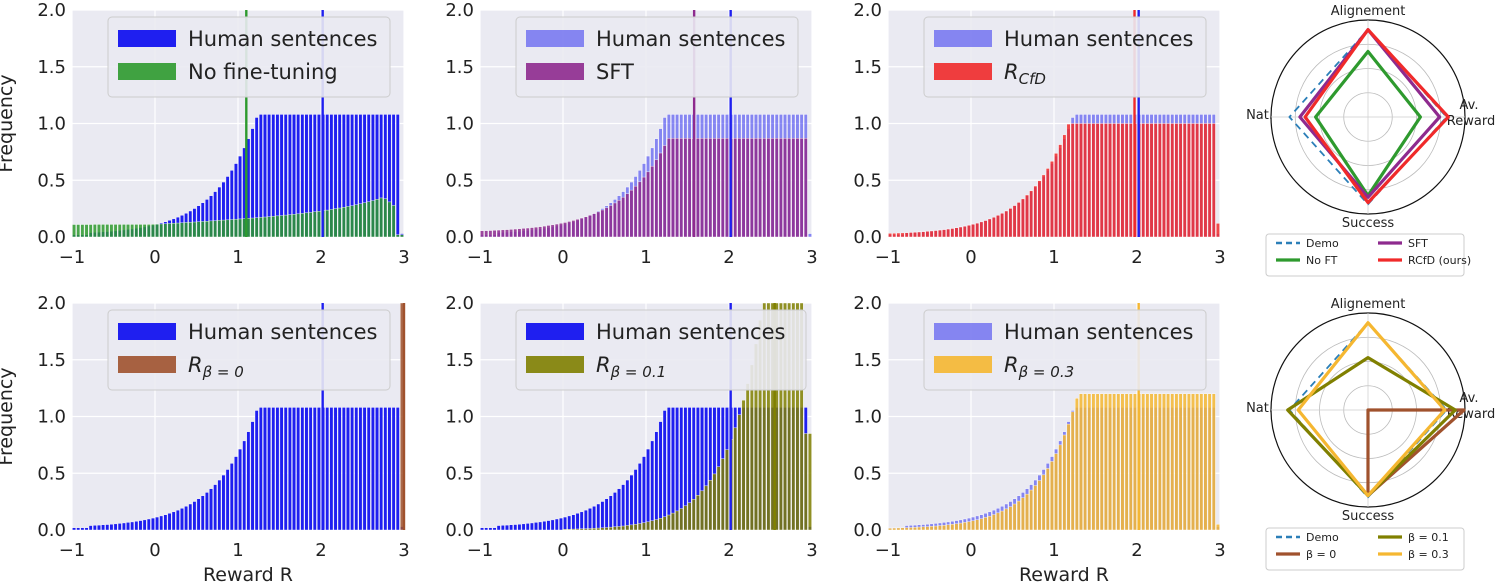 This screenshot has height=583, width=1499. I want to click on x-tick-label: 2, so click(320, 257).